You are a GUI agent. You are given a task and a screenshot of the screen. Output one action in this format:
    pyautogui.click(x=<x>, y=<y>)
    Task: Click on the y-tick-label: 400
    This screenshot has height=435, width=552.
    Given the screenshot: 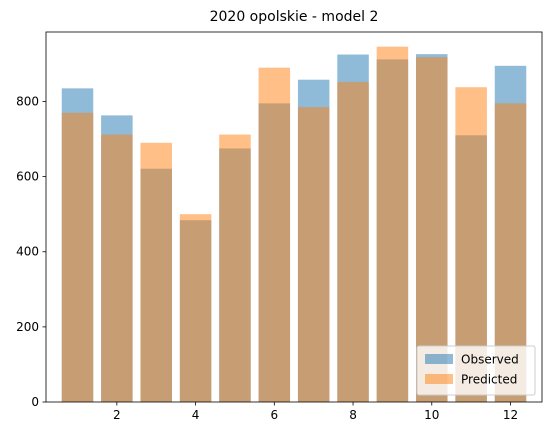 What is the action you would take?
    pyautogui.click(x=27, y=252)
    